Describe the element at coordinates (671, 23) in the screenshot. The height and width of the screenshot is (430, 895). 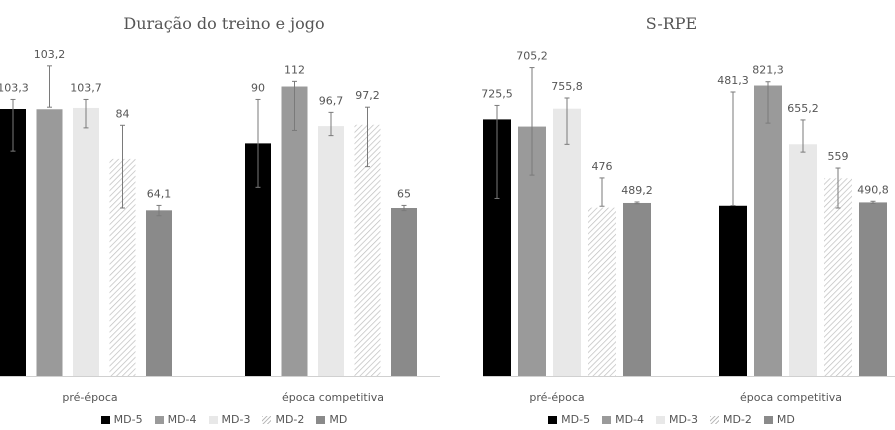
I see `chart-title: S-RPE` at that location.